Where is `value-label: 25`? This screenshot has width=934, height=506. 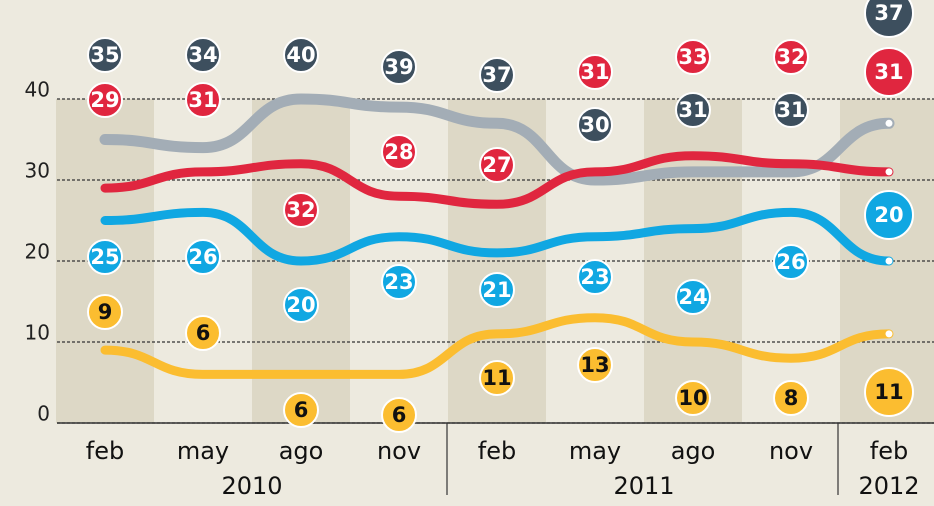
value-label: 25 is located at coordinates (104, 257).